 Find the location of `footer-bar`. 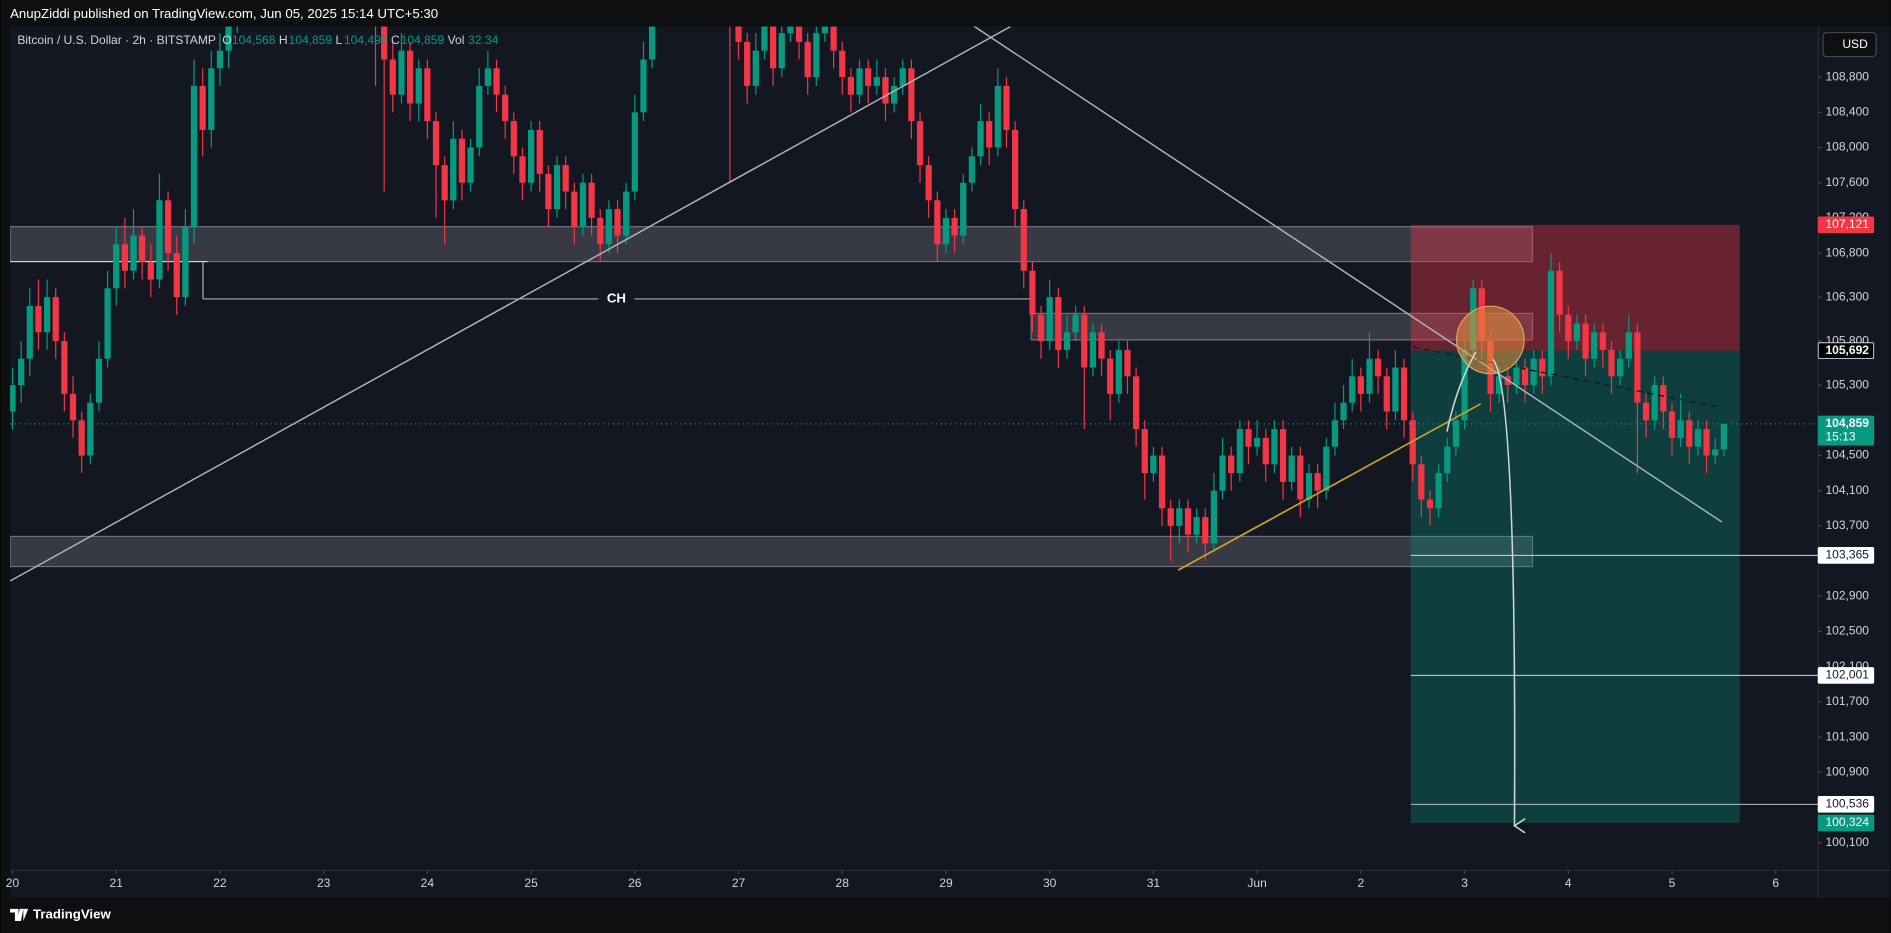

footer-bar is located at coordinates (945, 915).